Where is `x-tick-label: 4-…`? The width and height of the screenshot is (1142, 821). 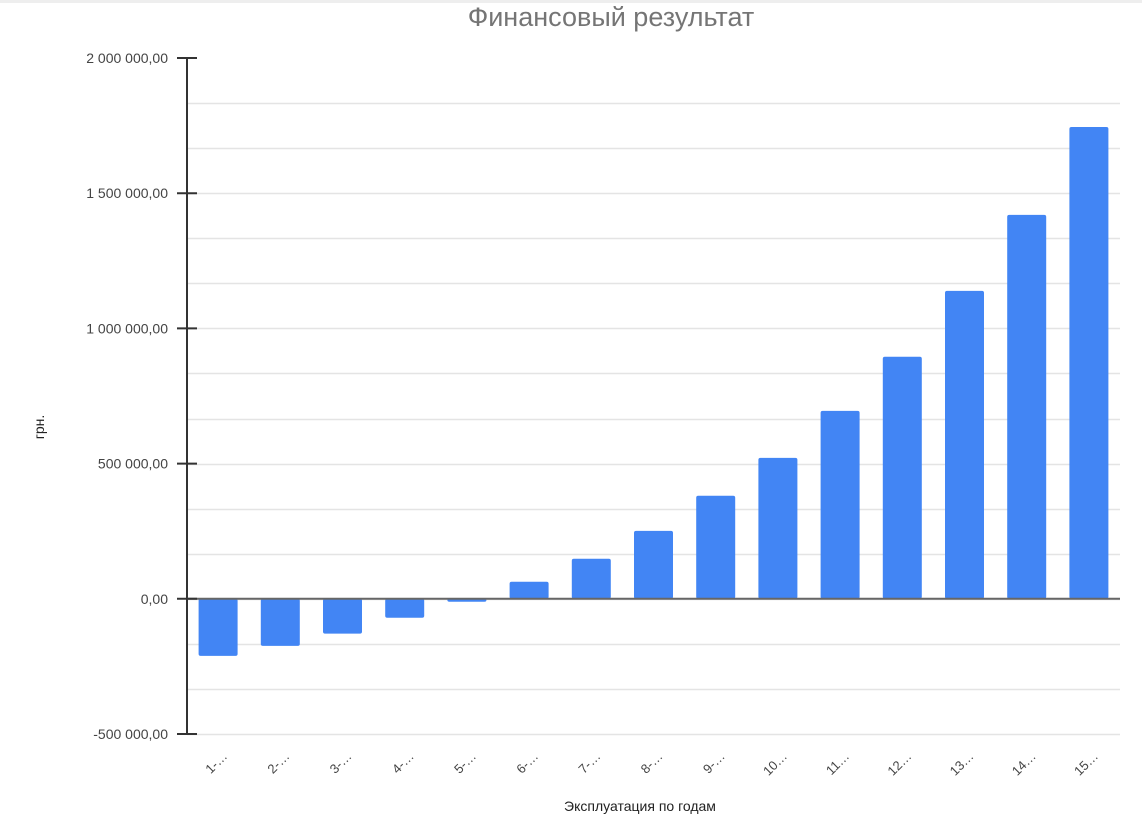
x-tick-label: 4-… is located at coordinates (403, 763).